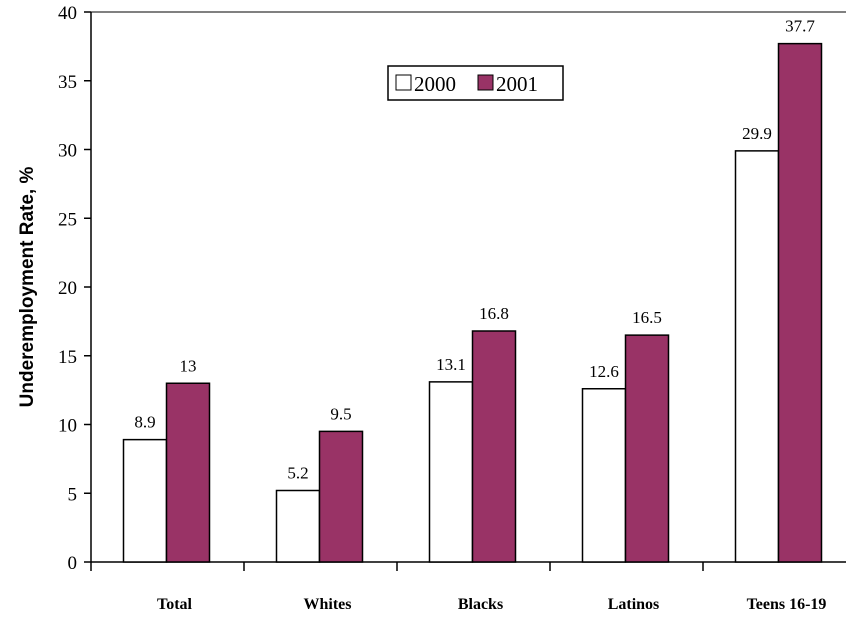 Image resolution: width=846 pixels, height=626 pixels. What do you see at coordinates (67, 219) in the screenshot?
I see `y-tick-label-25: 25` at bounding box center [67, 219].